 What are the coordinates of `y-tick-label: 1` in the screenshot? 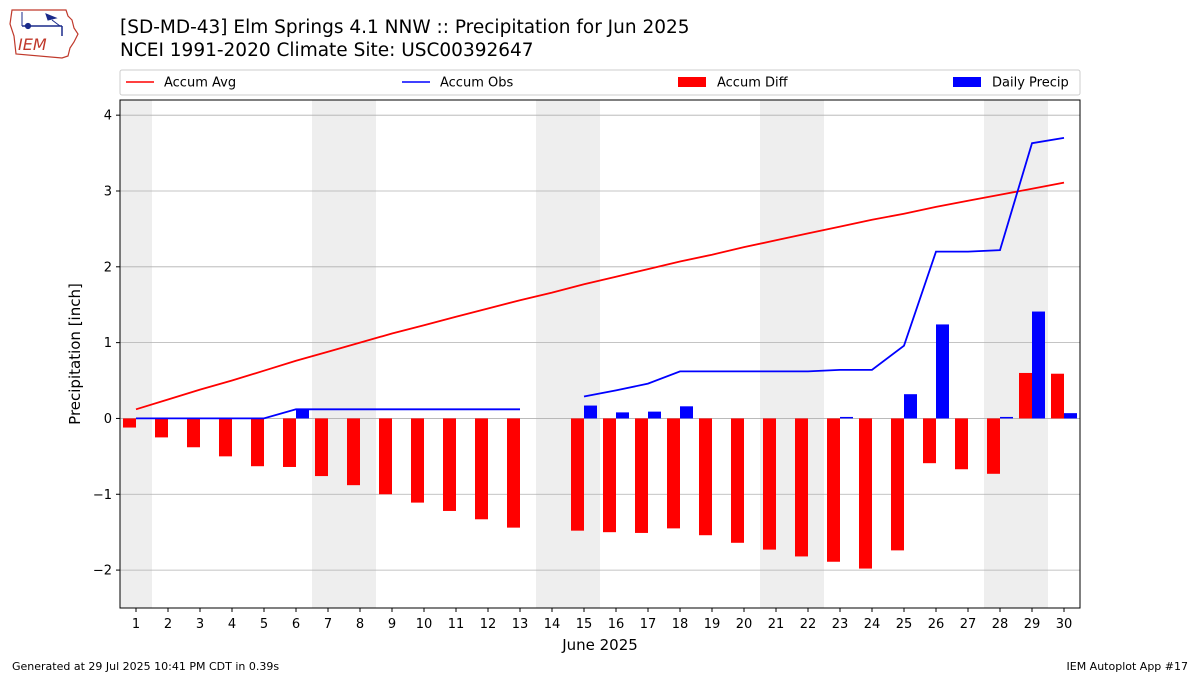 It's located at (108, 343).